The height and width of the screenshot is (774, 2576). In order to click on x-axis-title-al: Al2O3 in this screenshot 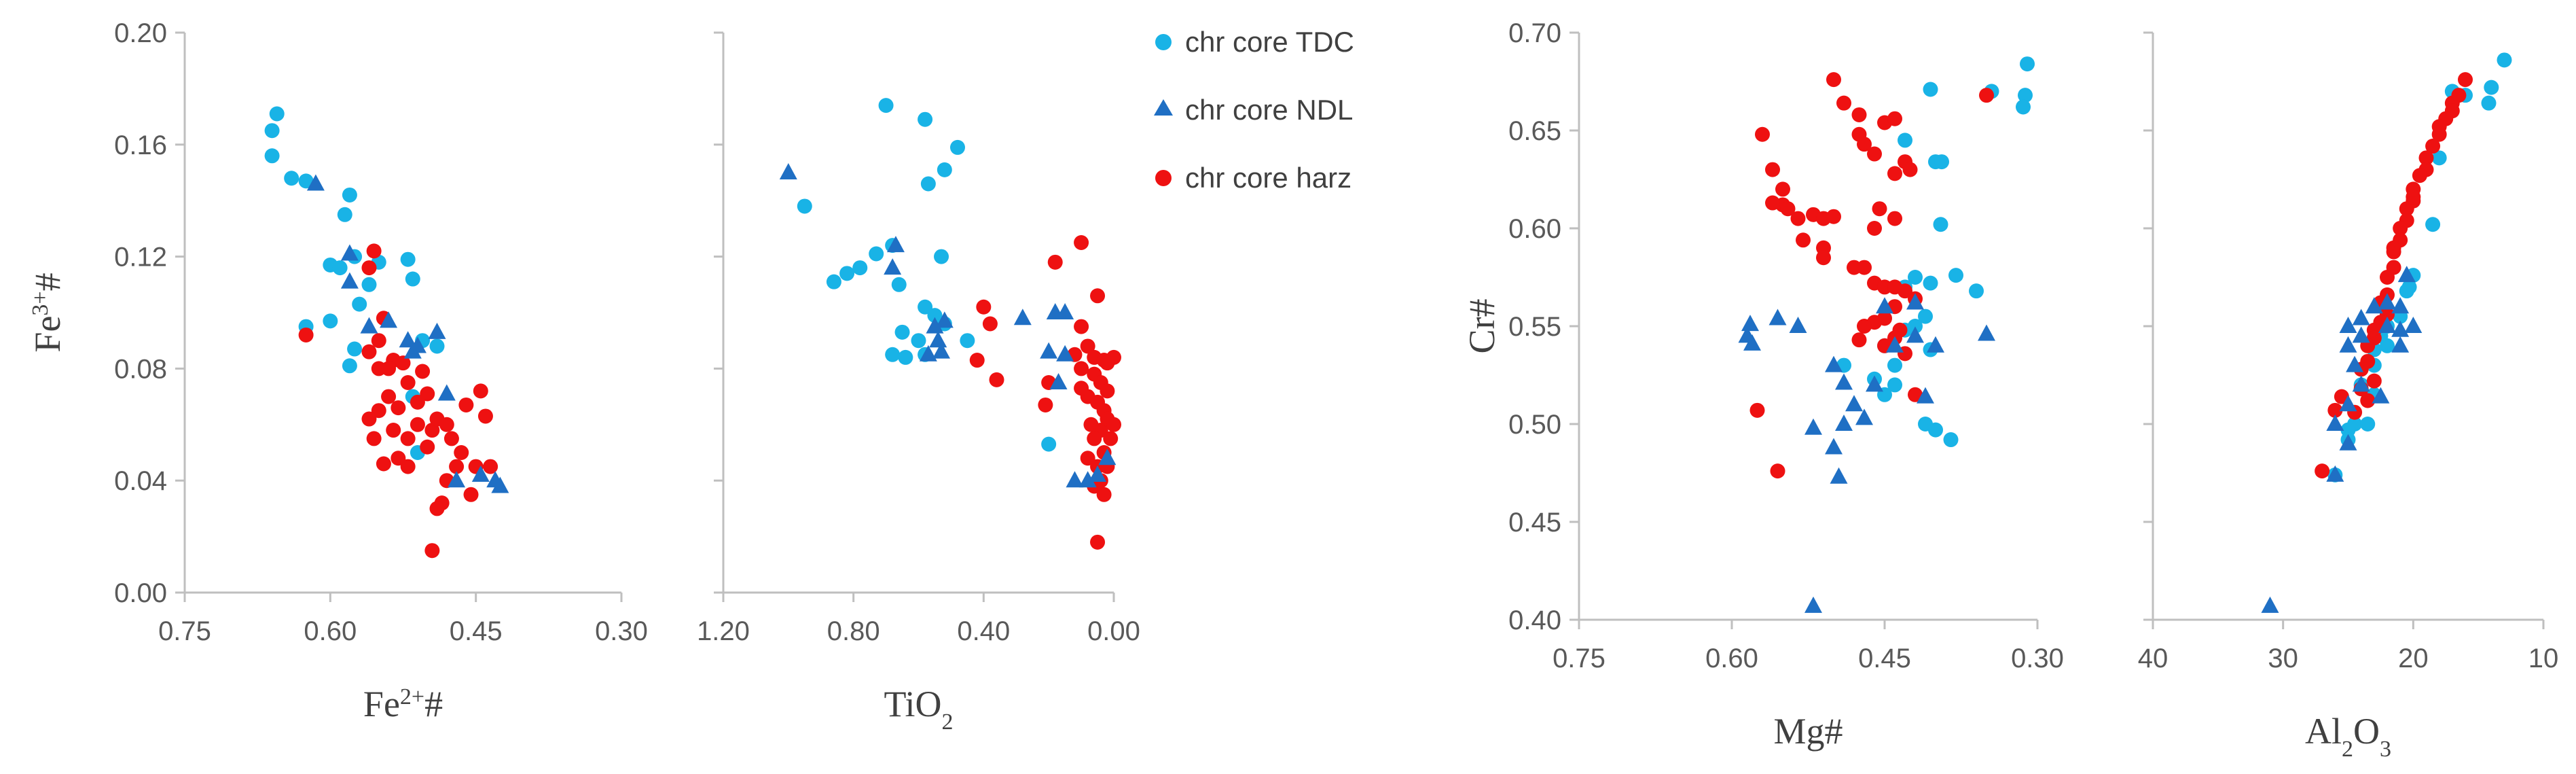, I will do `click(2348, 737)`.